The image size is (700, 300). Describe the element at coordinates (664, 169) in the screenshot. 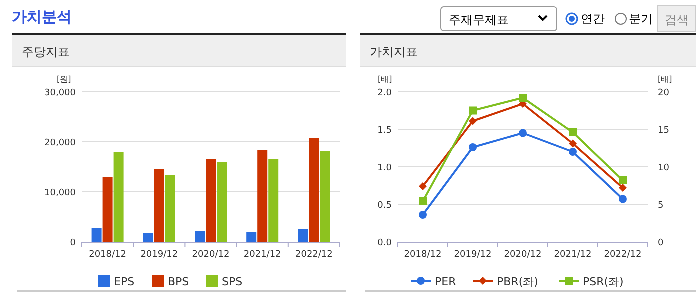

I see `y2-tick-label: 10` at that location.